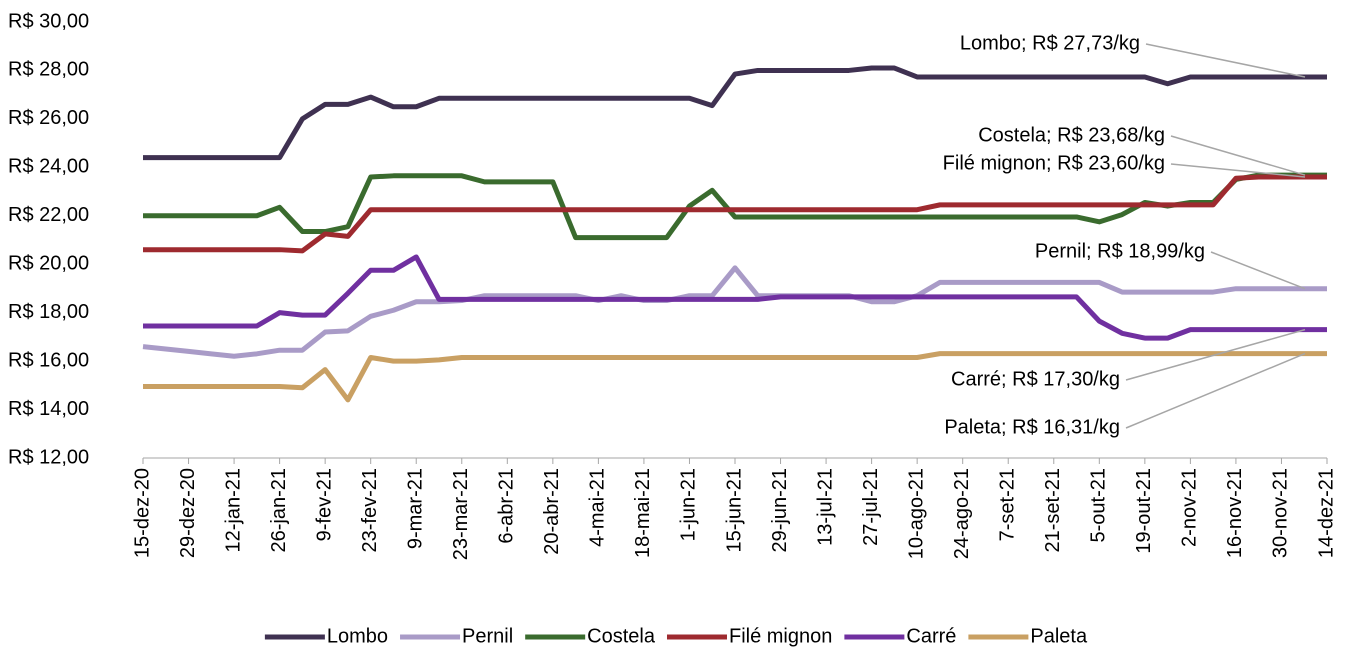 The image size is (1352, 655). Describe the element at coordinates (552, 511) in the screenshot. I see `x-tick-label: 20-abr-21` at that location.